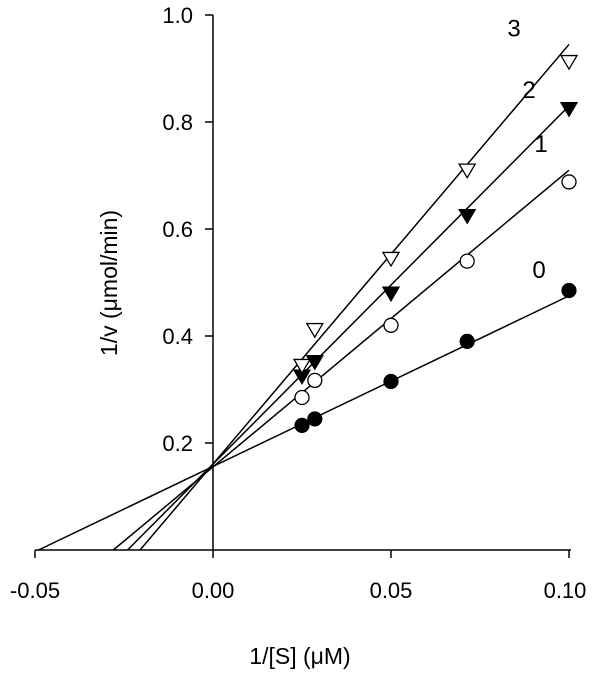 Image resolution: width=600 pixels, height=675 pixels. What do you see at coordinates (540, 144) in the screenshot?
I see `series-label-1: 1` at bounding box center [540, 144].